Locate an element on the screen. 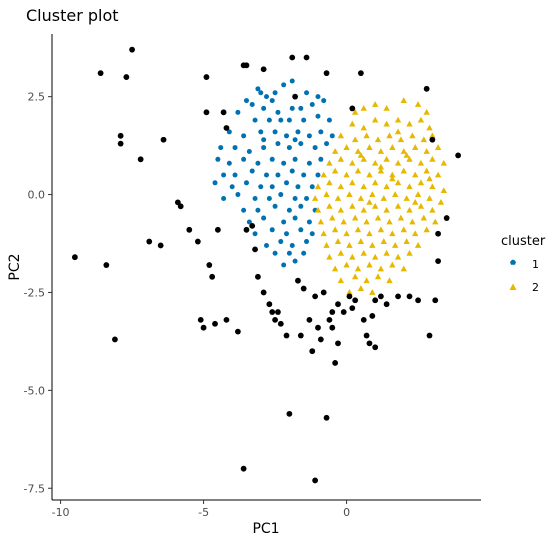 The image size is (560, 545). x-tick-label: -10 is located at coordinates (61, 512).